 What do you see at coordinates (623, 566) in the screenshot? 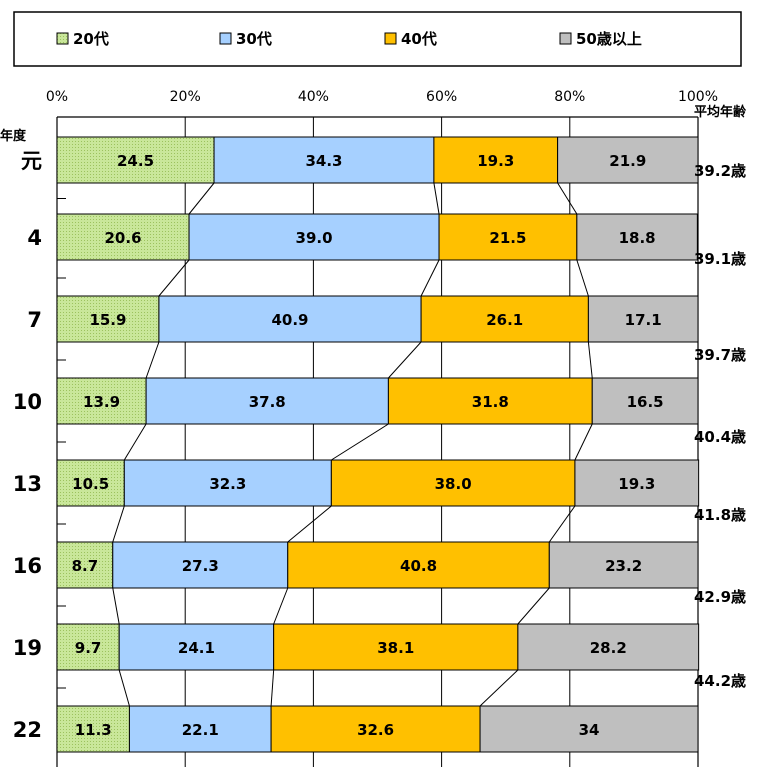
I see `data-label: 23.2` at bounding box center [623, 566].